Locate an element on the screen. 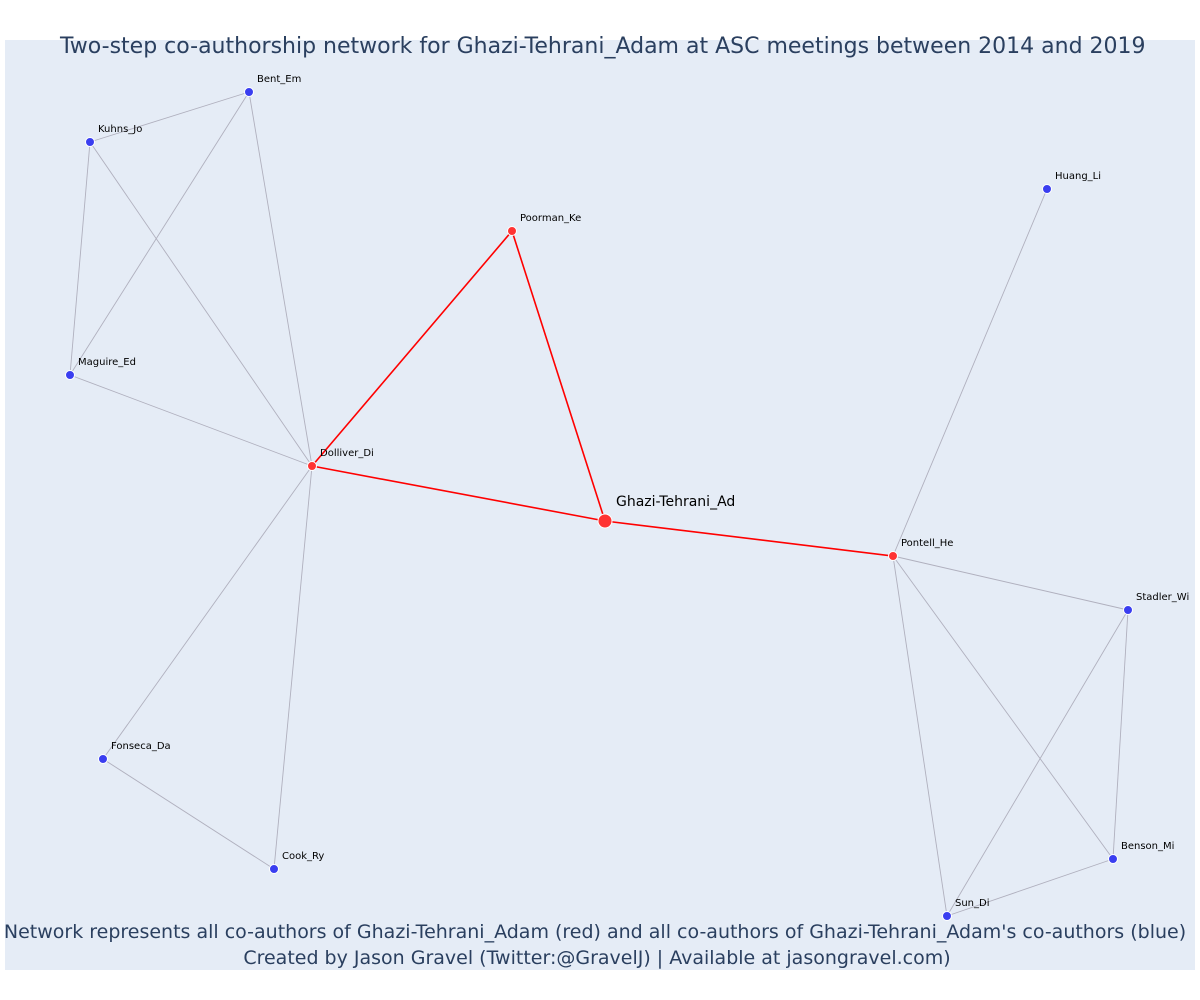  edge-pontell-stadler is located at coordinates (1010, 583).